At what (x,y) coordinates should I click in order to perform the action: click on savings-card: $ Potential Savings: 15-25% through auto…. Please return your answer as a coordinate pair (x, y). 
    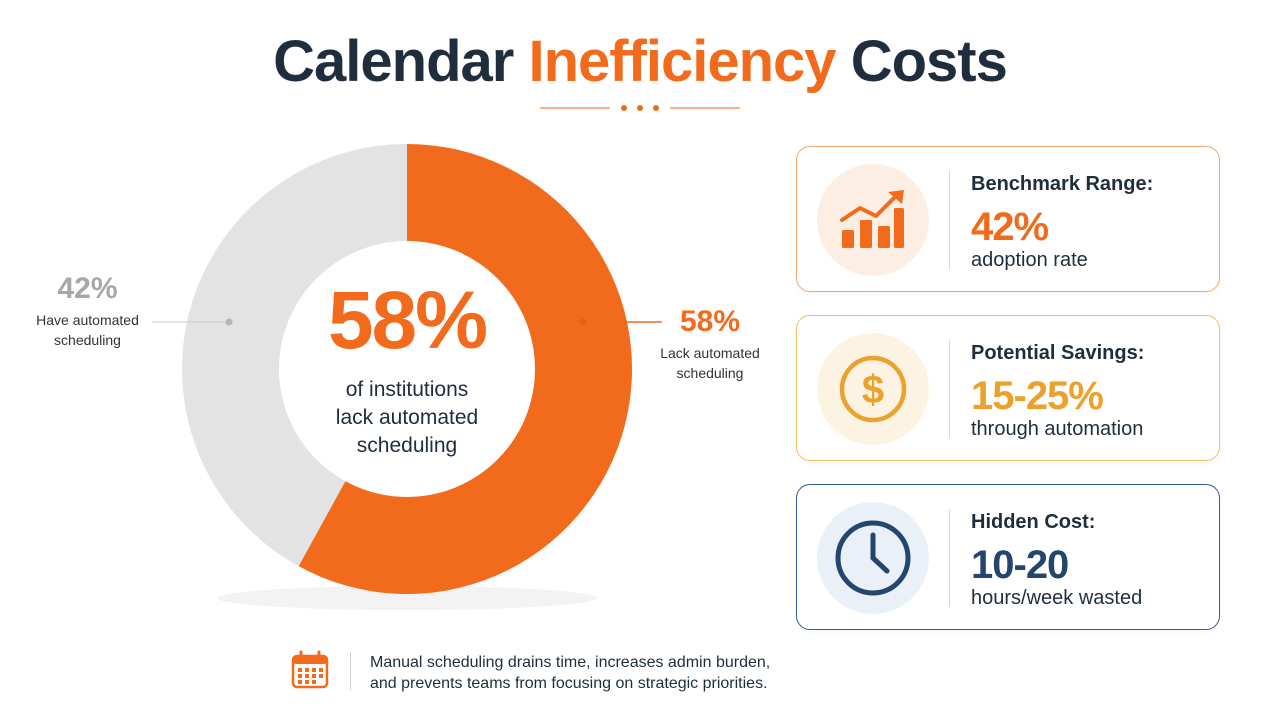
    Looking at the image, I should click on (1008, 388).